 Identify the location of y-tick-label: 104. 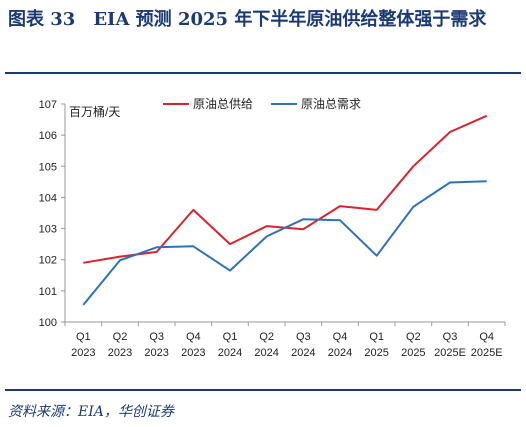
(48, 198).